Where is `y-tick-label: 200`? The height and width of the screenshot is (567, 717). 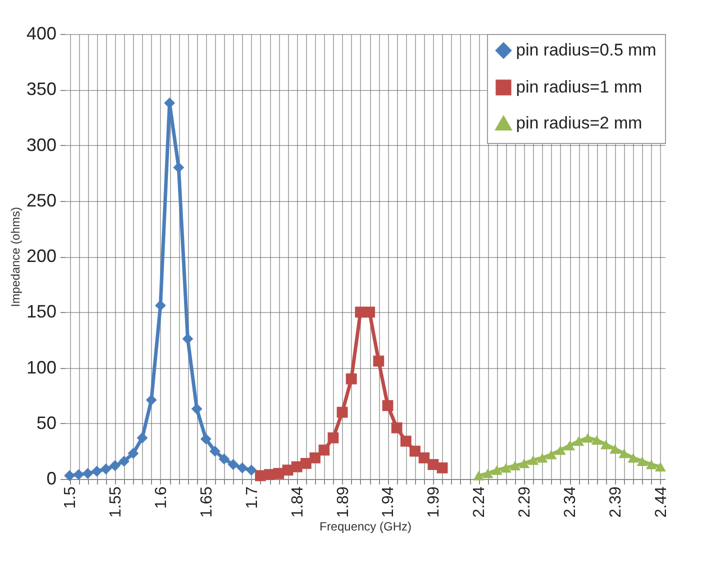 y-tick-label: 200 is located at coordinates (41, 256).